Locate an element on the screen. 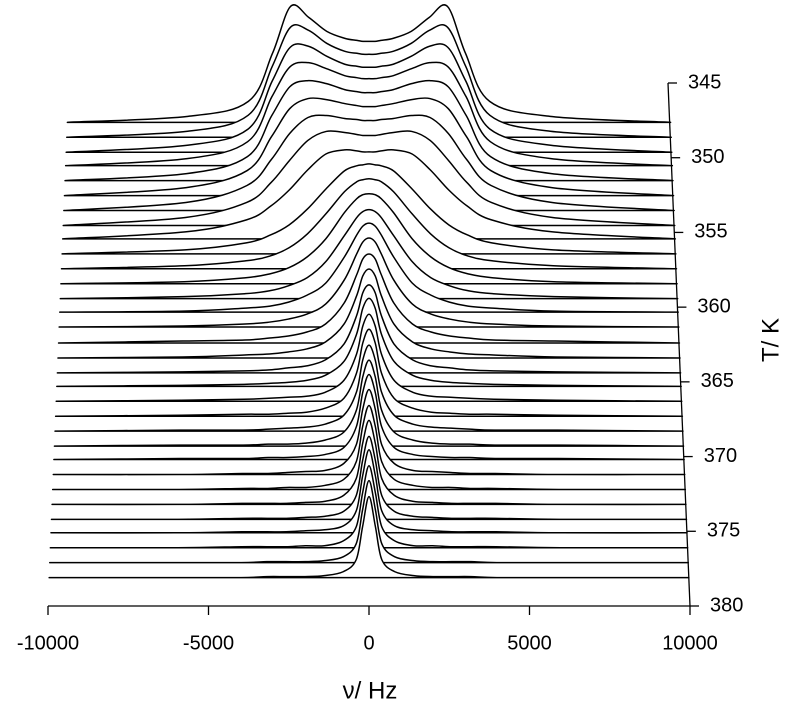  x-tick-label: 0 is located at coordinates (368, 643).